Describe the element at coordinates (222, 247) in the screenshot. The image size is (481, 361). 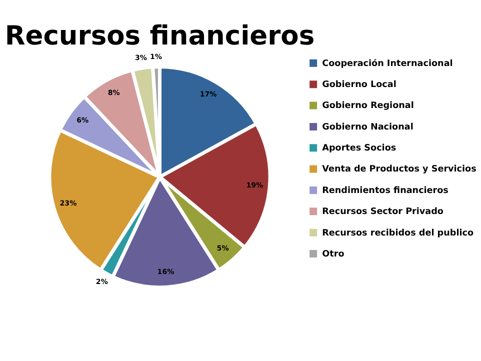
I see `data-label: 5%` at that location.